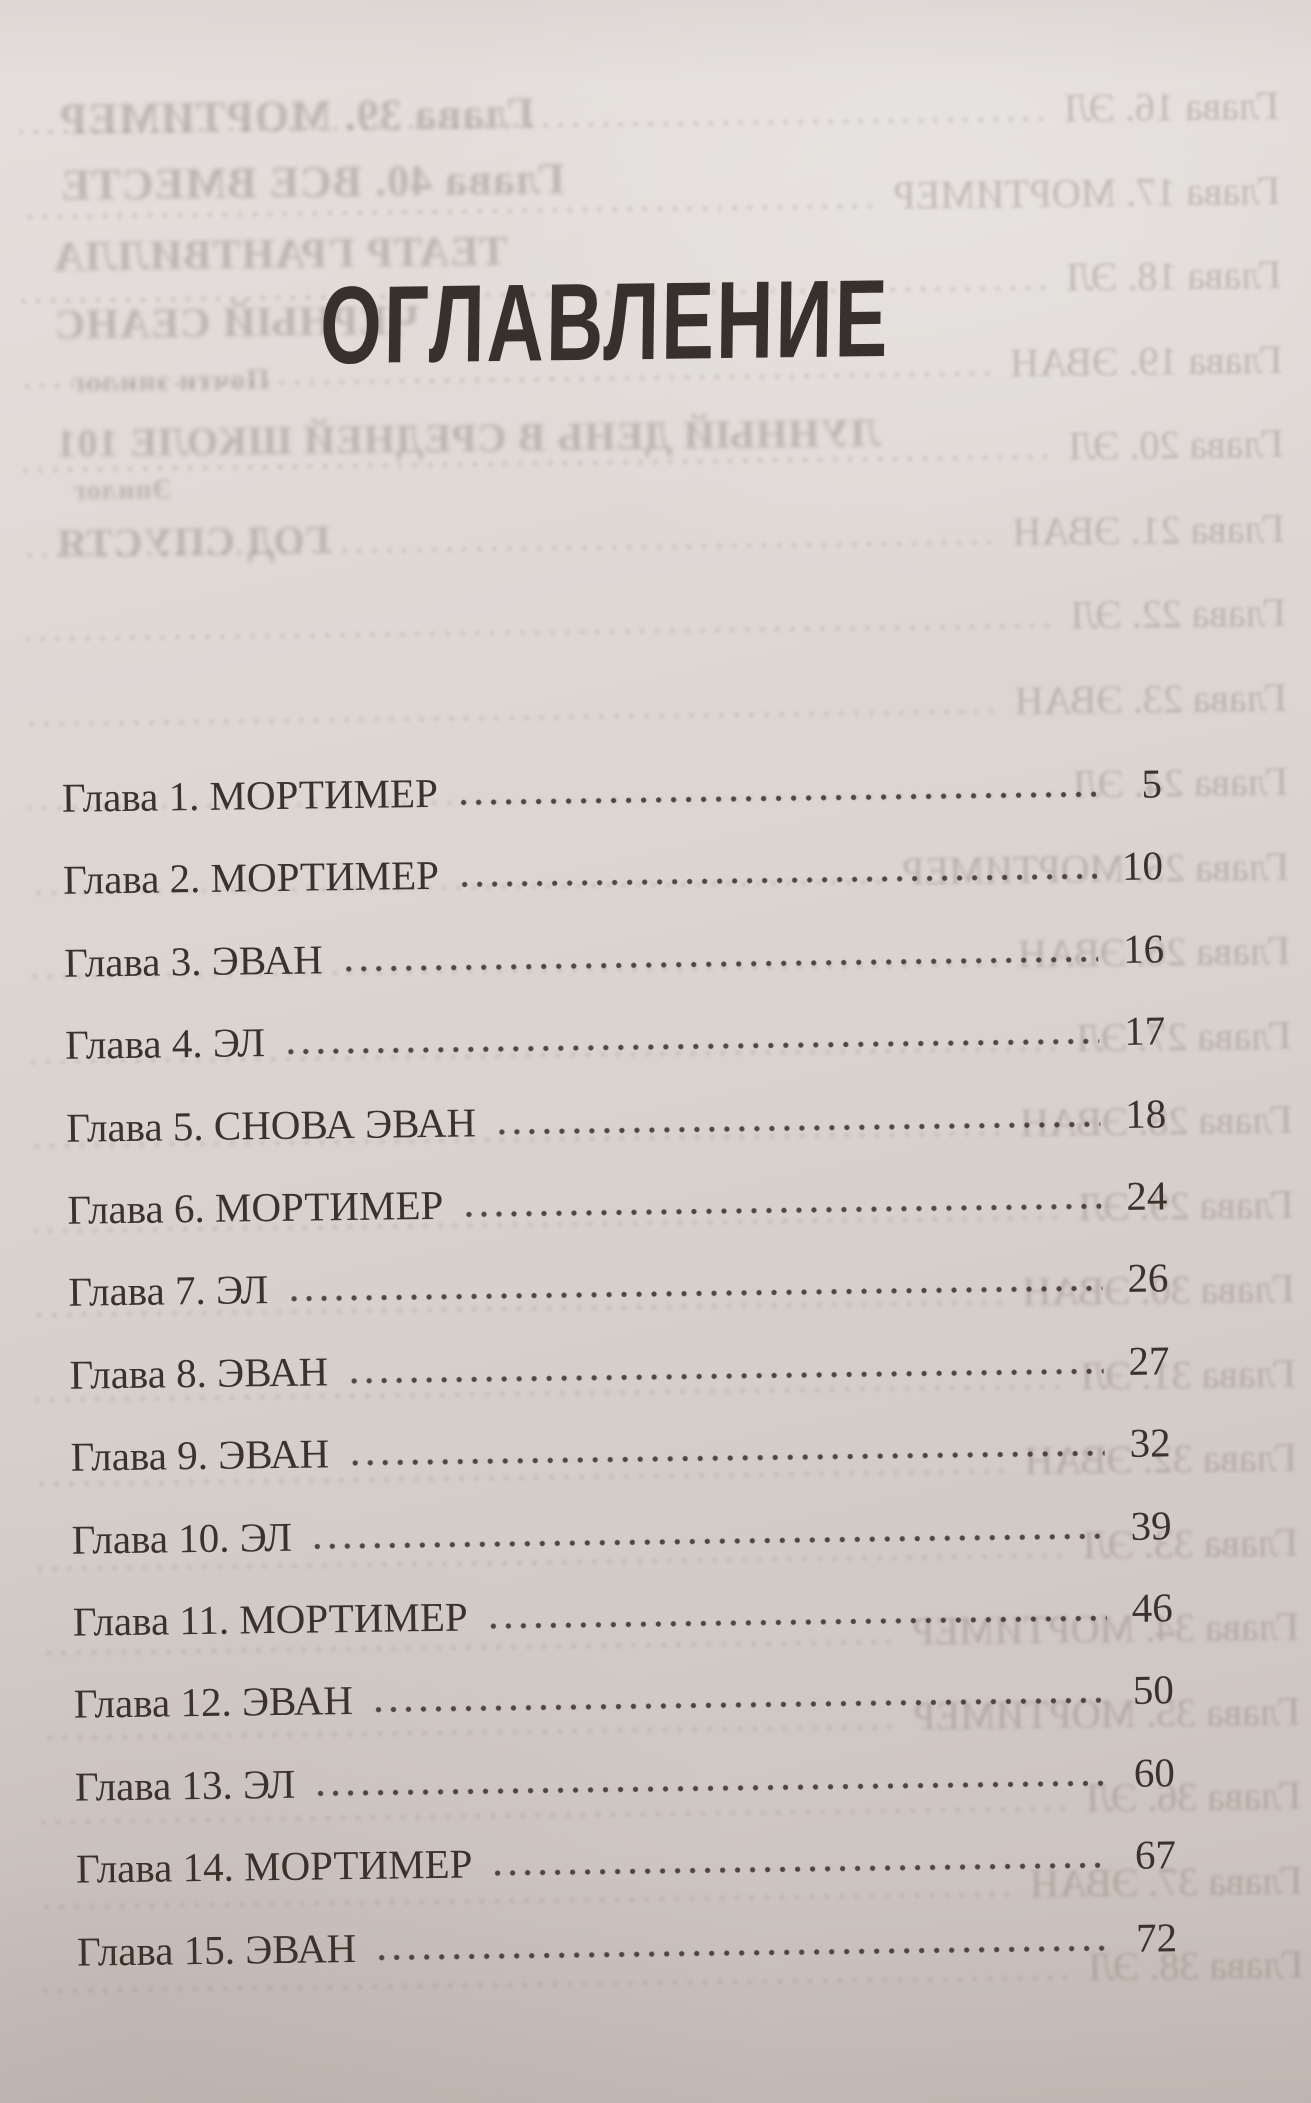  I want to click on showthrough-header-line: Глава 40. ВСЕ ВМЕСТЕ, so click(312, 182).